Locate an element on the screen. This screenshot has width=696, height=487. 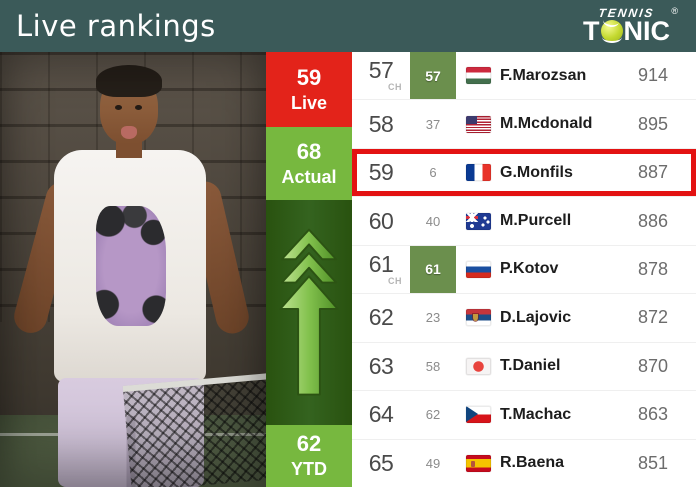
rank-cell: 60 is located at coordinates (381, 220).